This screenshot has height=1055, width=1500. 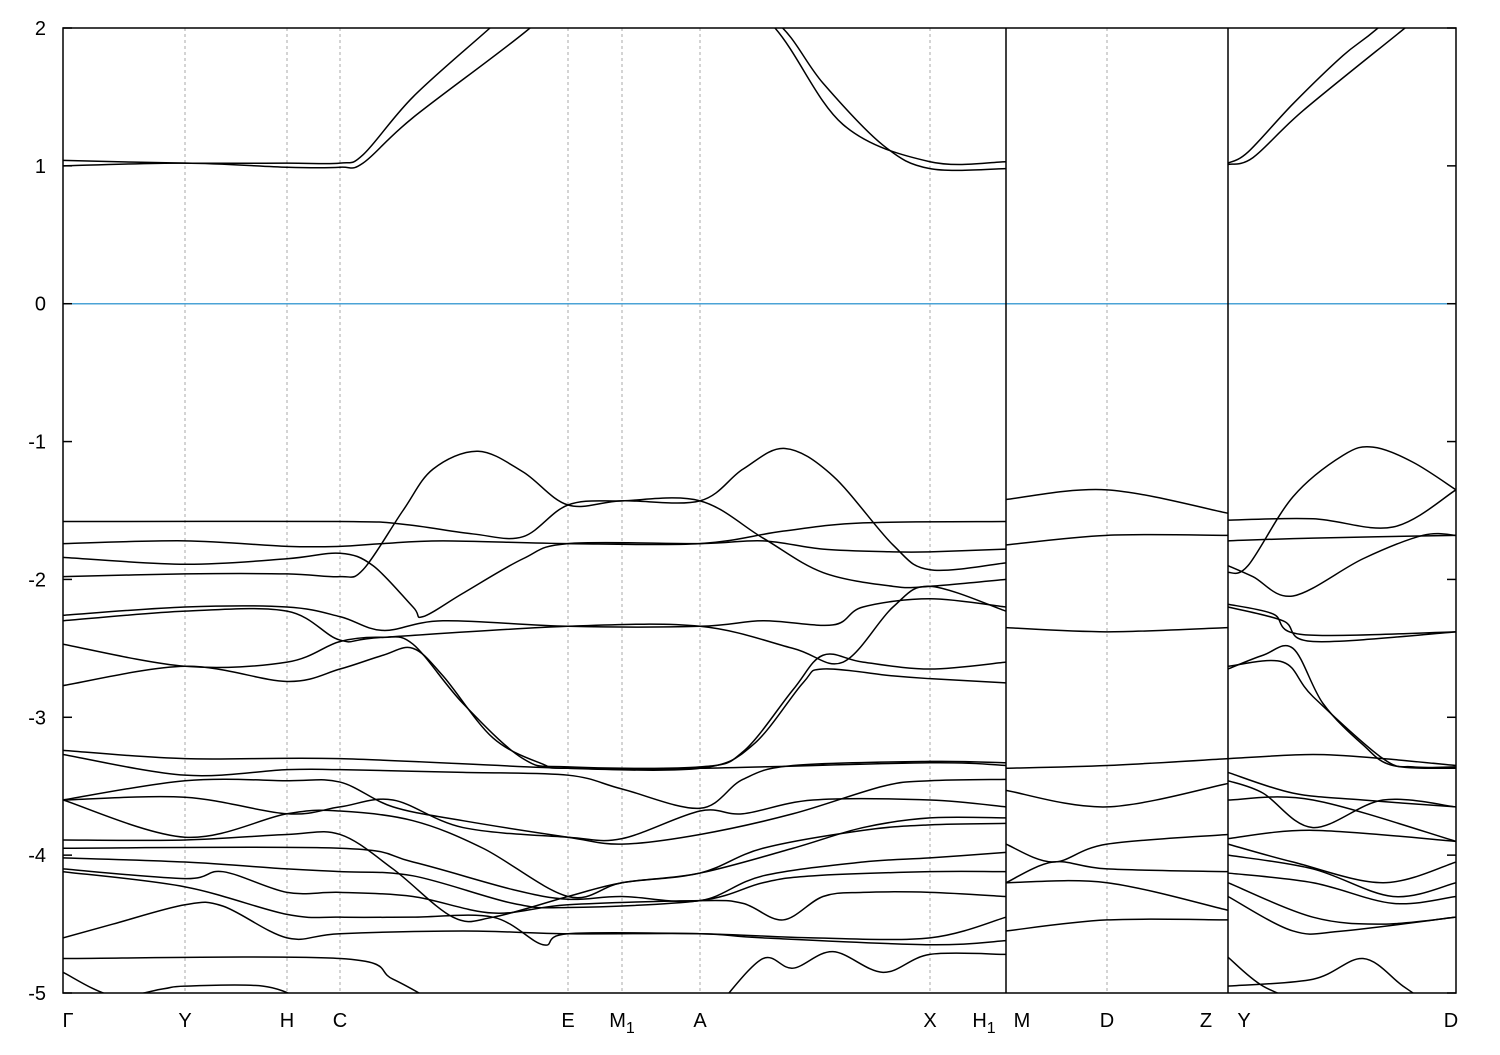 I want to click on segment-breaks, so click(x=1117, y=510).